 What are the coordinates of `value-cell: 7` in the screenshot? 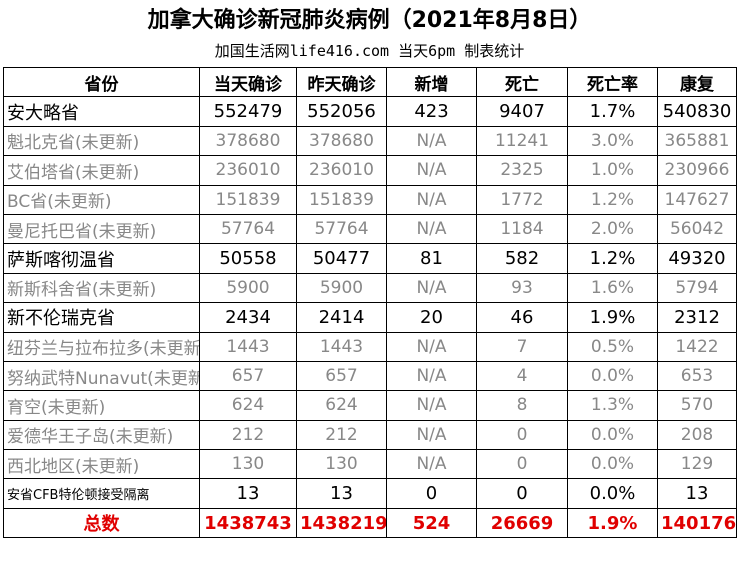 It's located at (522, 346).